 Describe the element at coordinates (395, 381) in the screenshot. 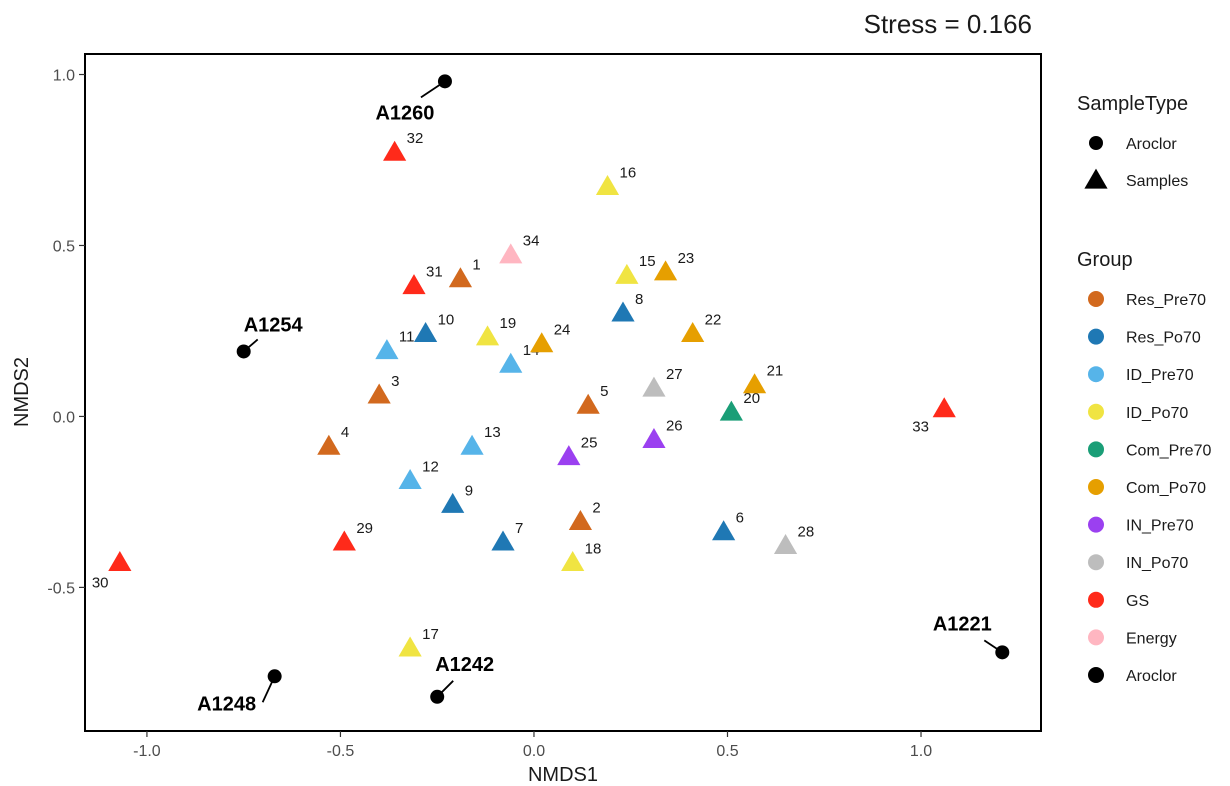

I see `sample-point-label: 3` at that location.